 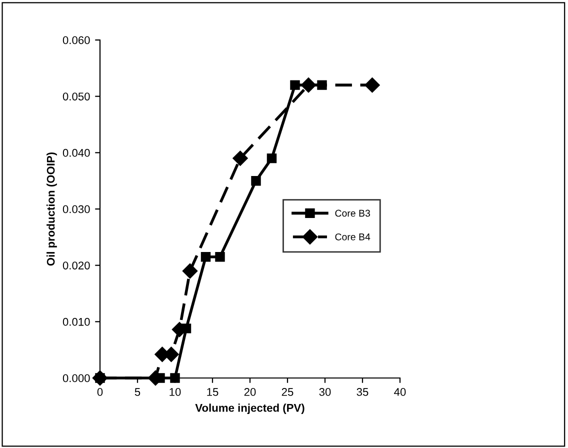 I want to click on legend-label: Core B4, so click(x=352, y=236).